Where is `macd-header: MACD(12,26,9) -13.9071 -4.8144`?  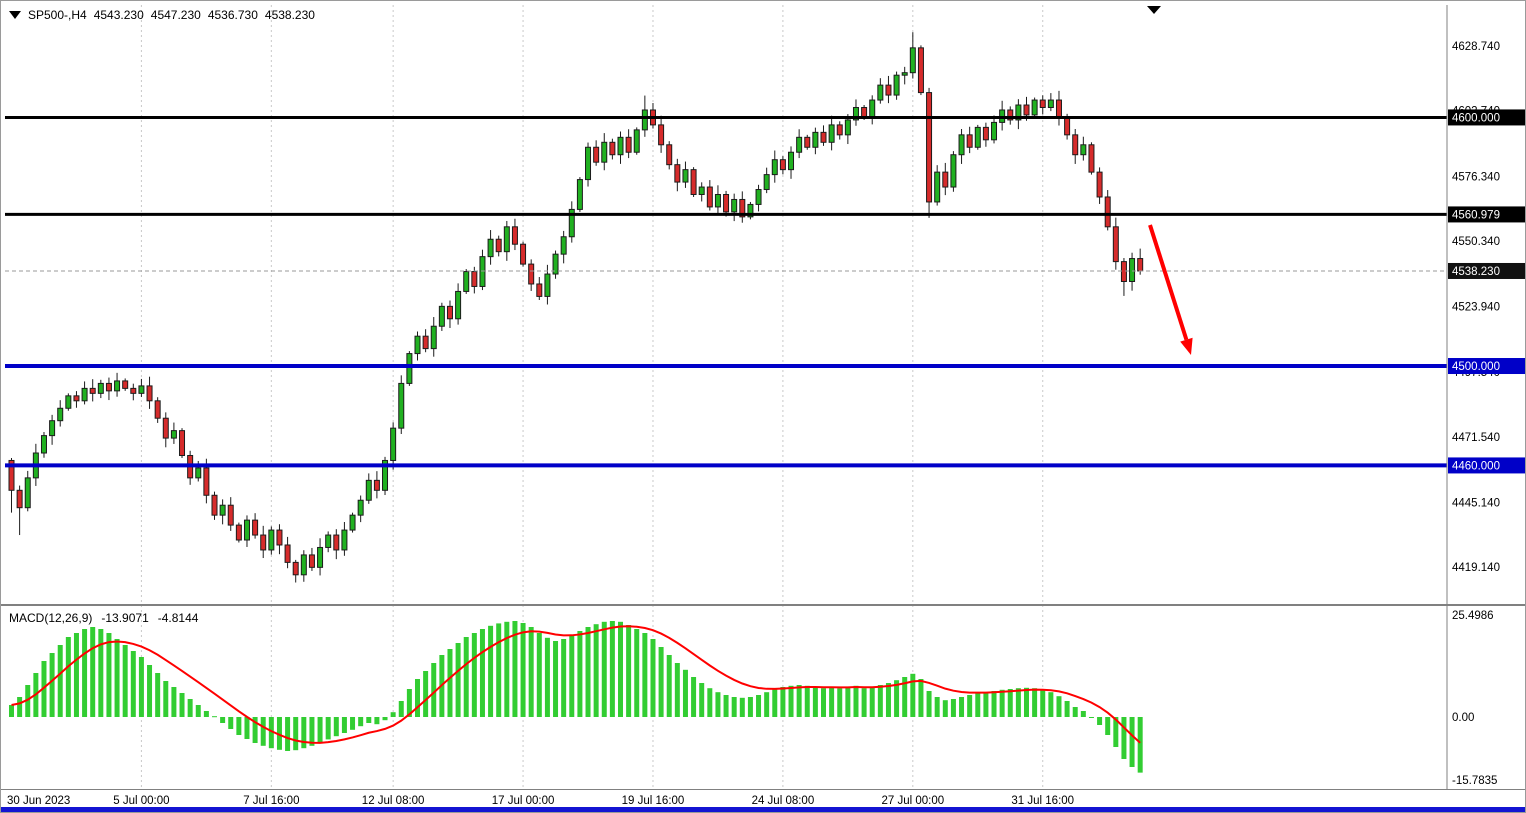
macd-header: MACD(12,26,9) -13.9071 -4.8144 is located at coordinates (103, 618).